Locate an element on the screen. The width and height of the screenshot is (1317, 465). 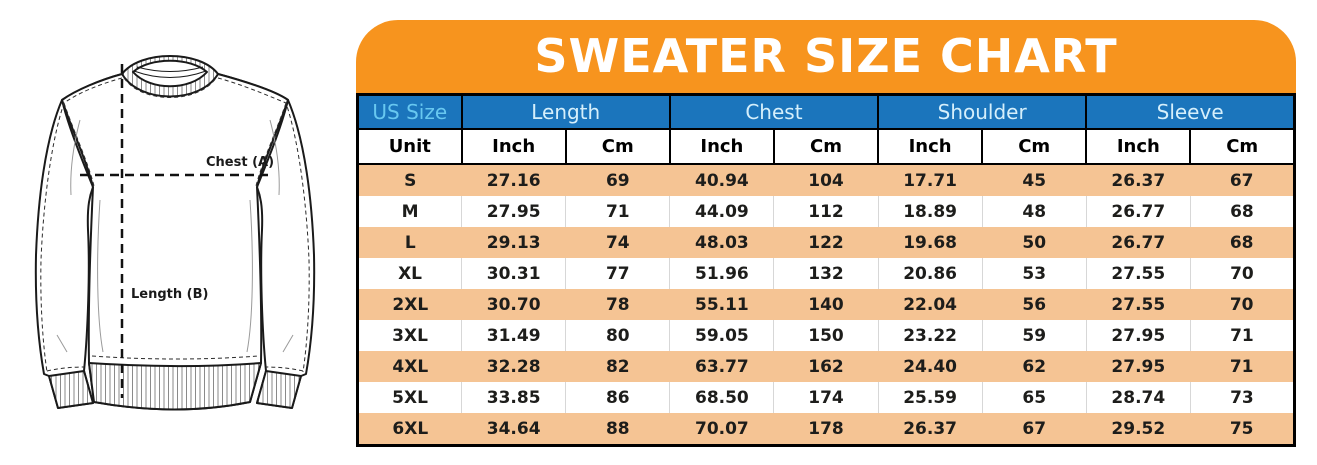
measure-value: 150 is located at coordinates (826, 335).